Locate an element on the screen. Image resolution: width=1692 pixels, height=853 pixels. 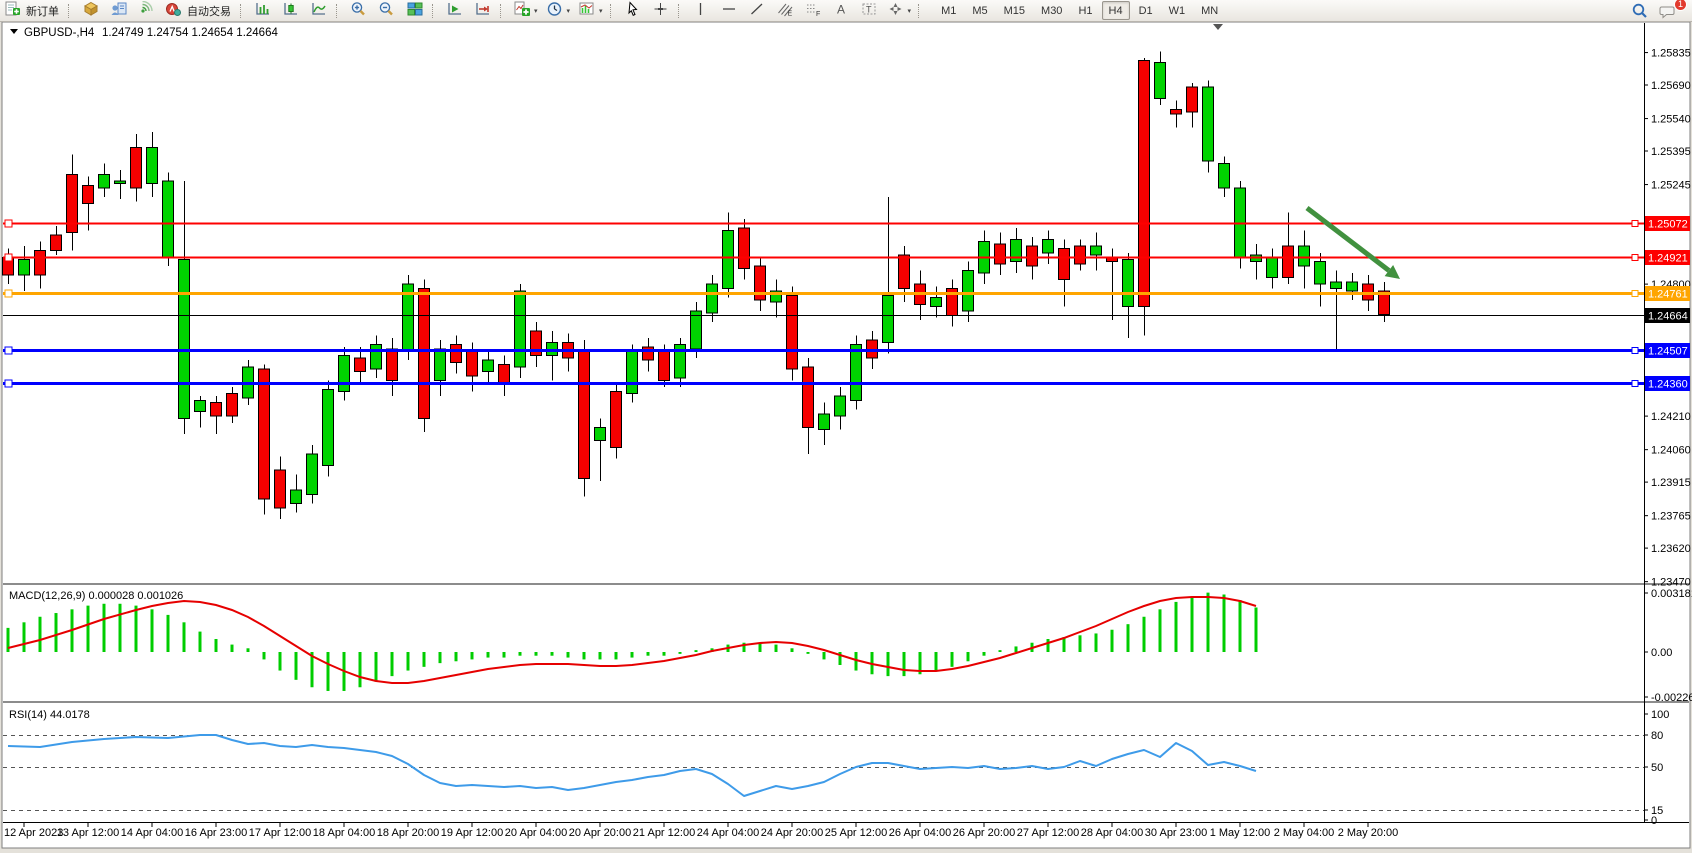
timeframe-toolbar: M1 M5 M15 M30 H1 H4 D1 W1 MN is located at coordinates (1079, 10).